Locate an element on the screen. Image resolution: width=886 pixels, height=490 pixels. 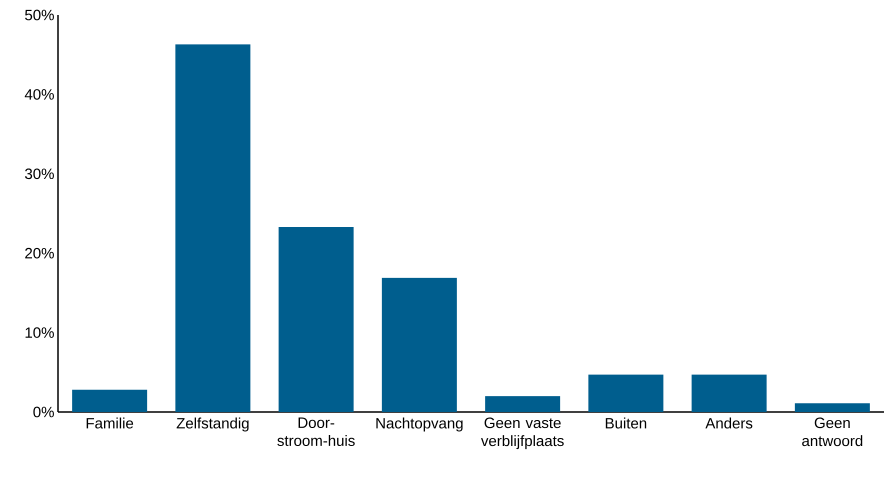
y-tick-label: 10% is located at coordinates (40, 332).